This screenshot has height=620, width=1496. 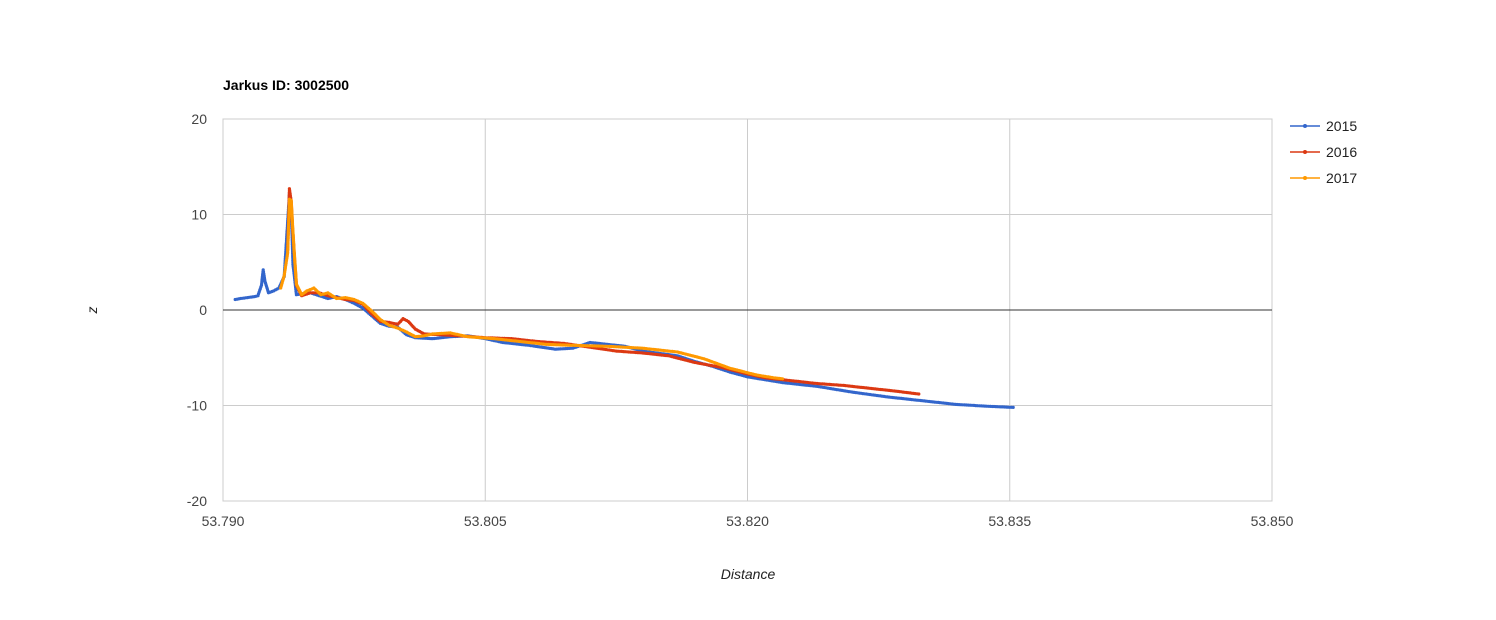 What do you see at coordinates (199, 119) in the screenshot?
I see `y-tick-label: 20` at bounding box center [199, 119].